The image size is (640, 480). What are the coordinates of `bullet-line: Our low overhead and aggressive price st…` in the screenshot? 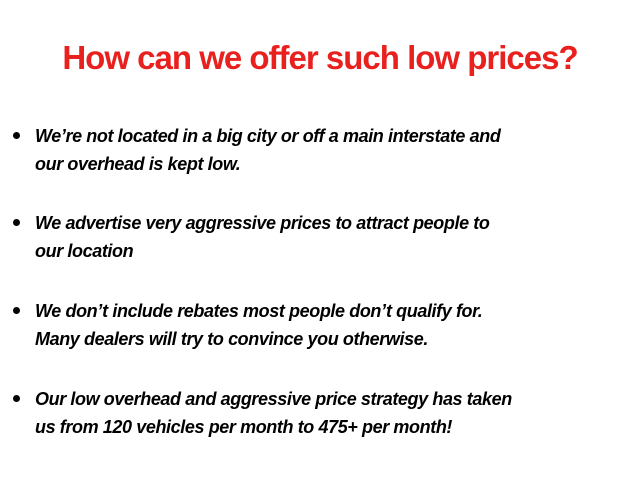 It's located at (273, 399).